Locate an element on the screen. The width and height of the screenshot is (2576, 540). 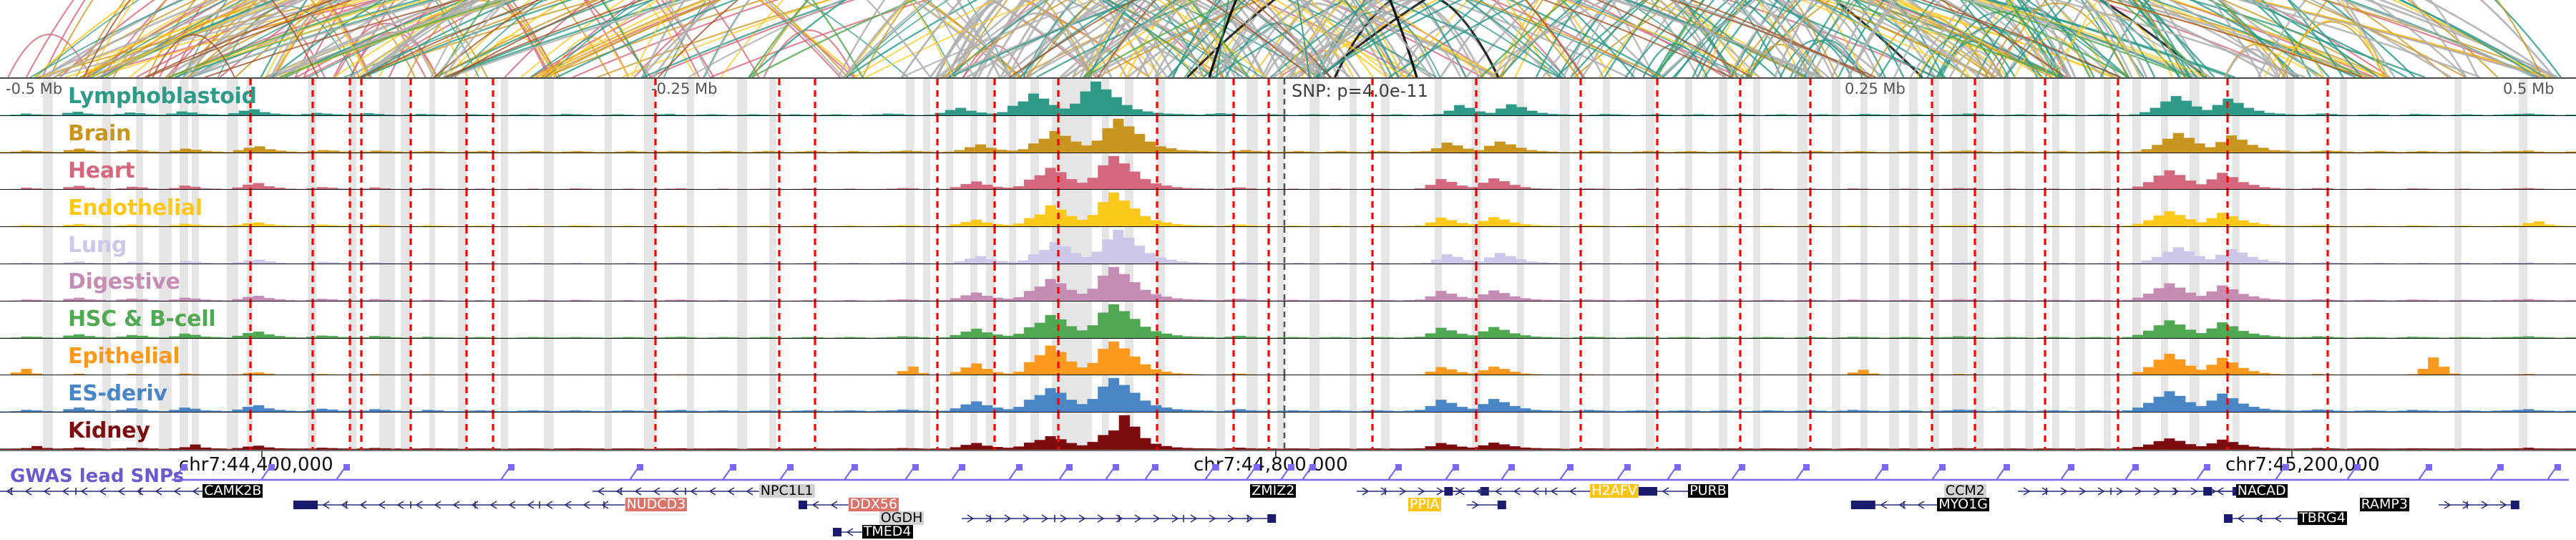
axis-coordinate-label: chr7:45,200,000 is located at coordinates (2302, 465).